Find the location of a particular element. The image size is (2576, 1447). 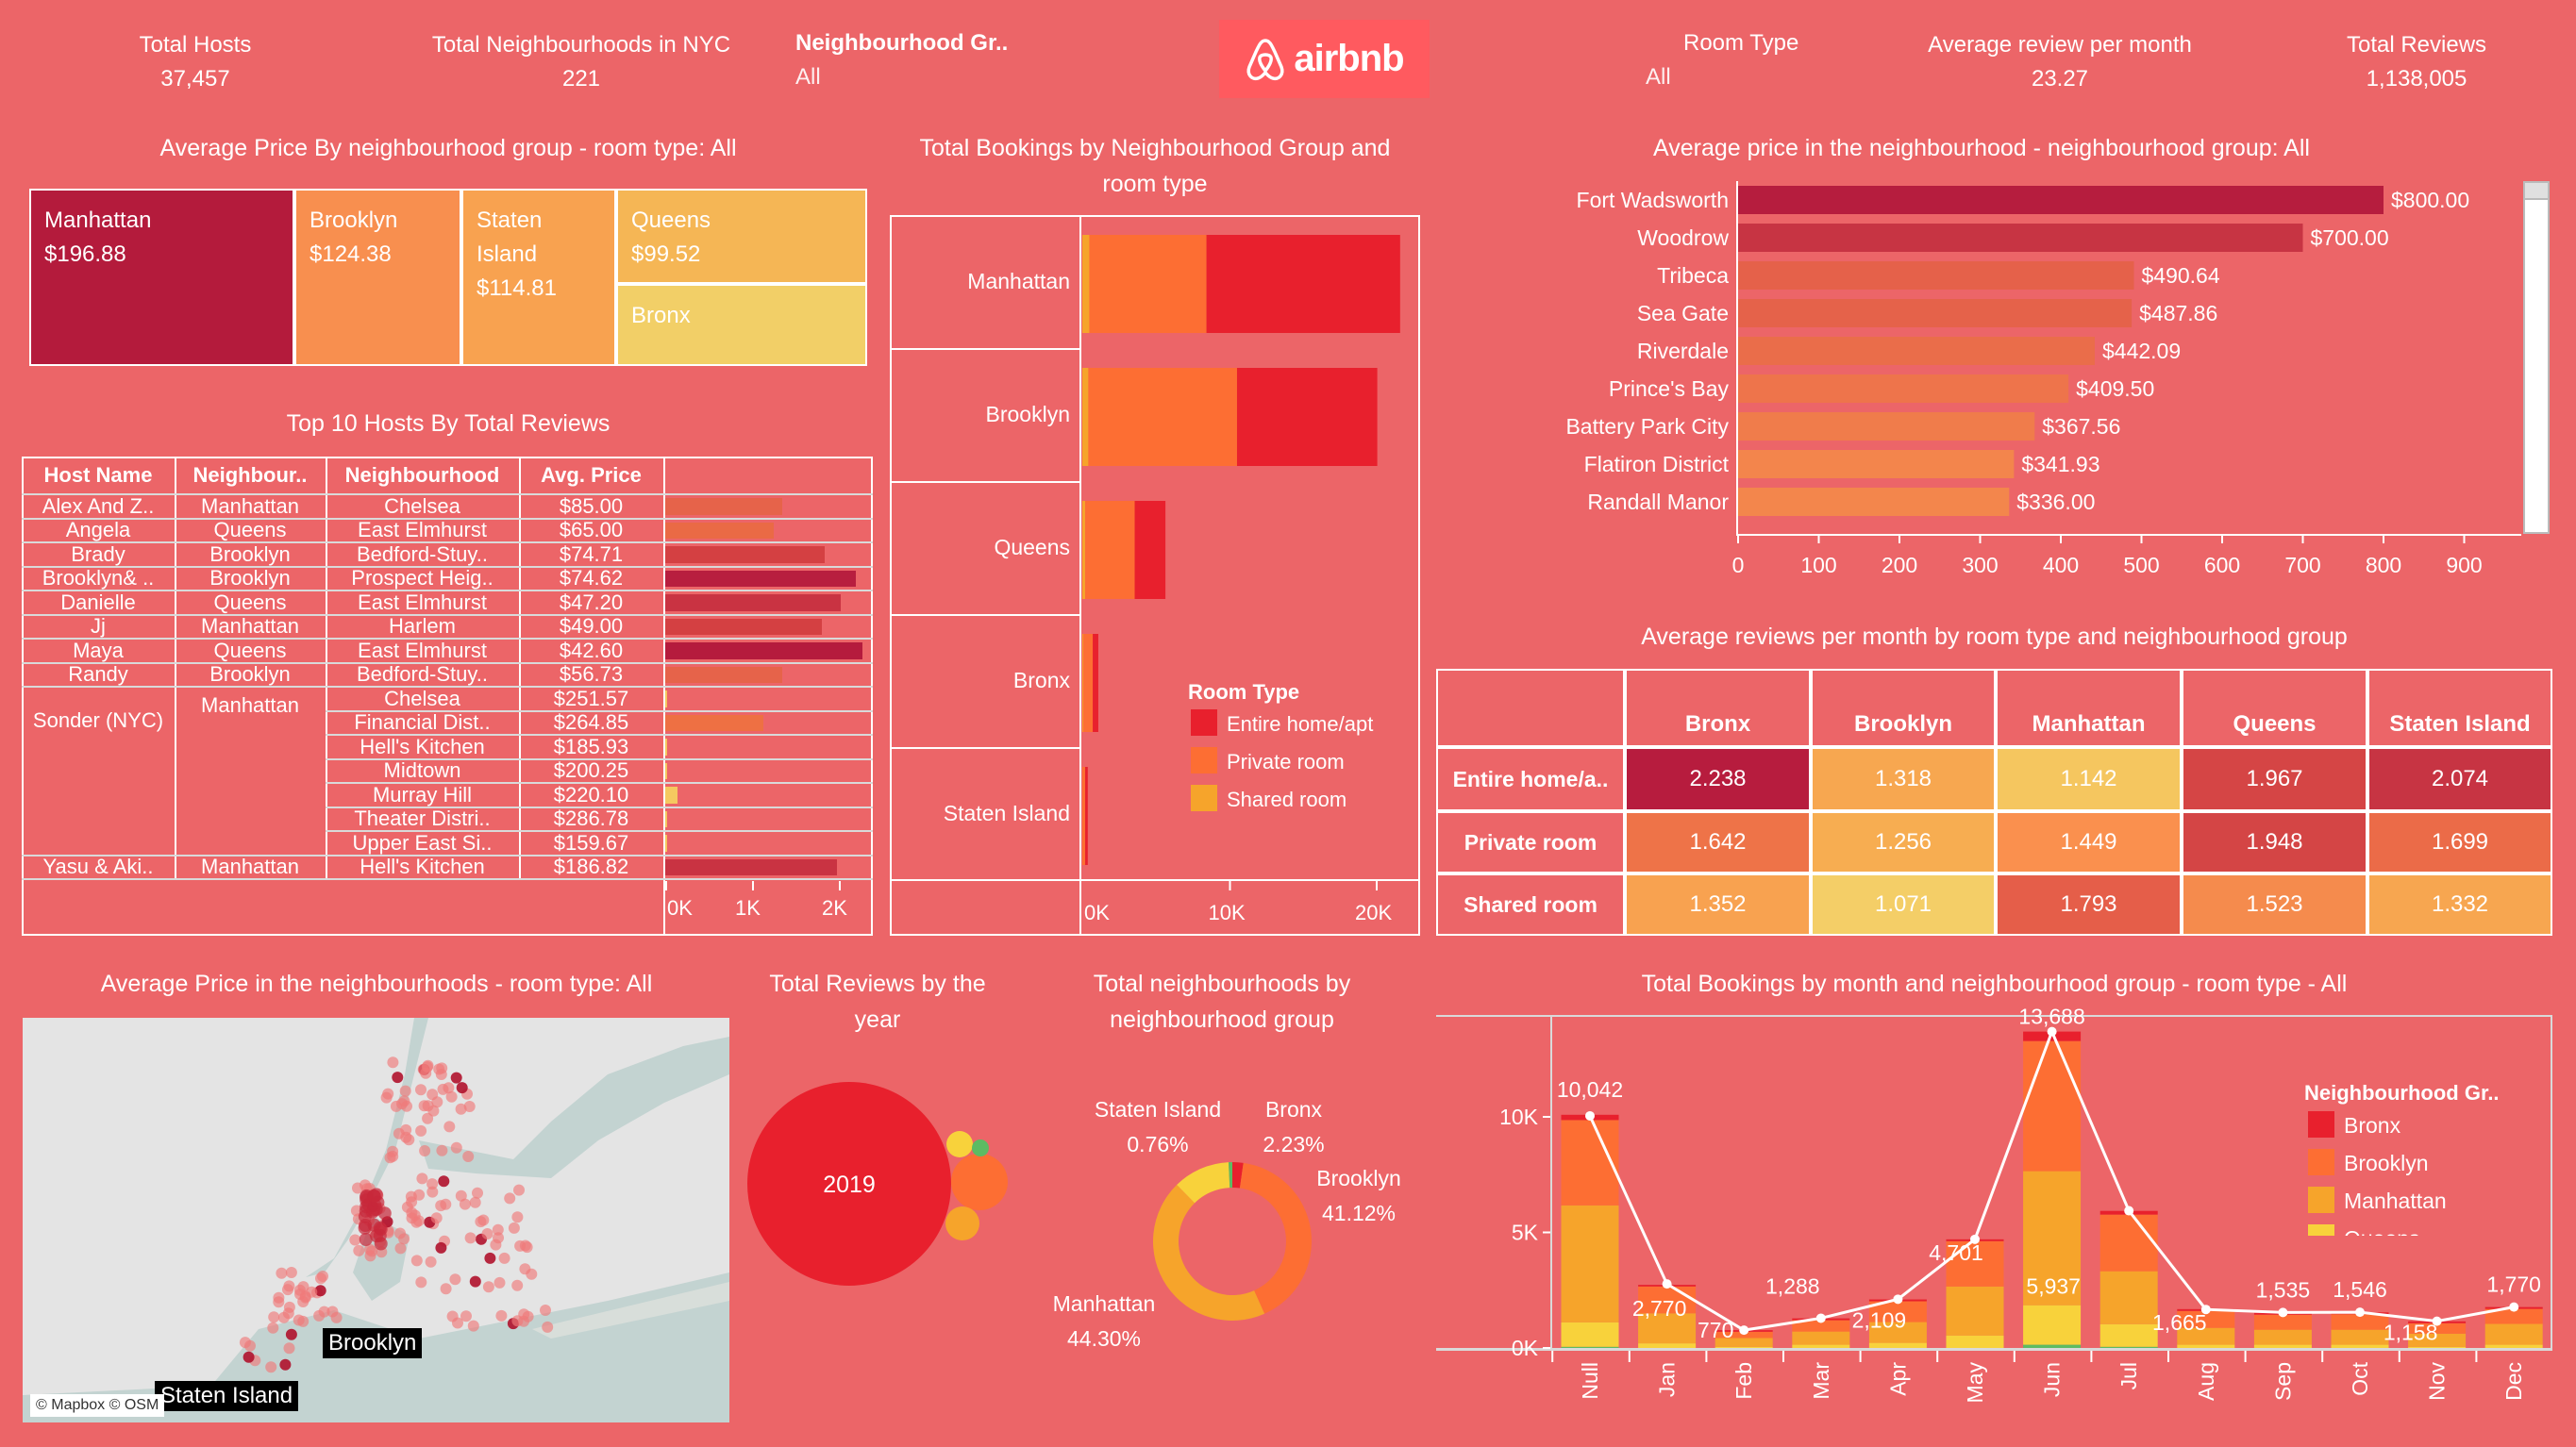

hosts-column-header: Neighbourhood is located at coordinates (422, 475).